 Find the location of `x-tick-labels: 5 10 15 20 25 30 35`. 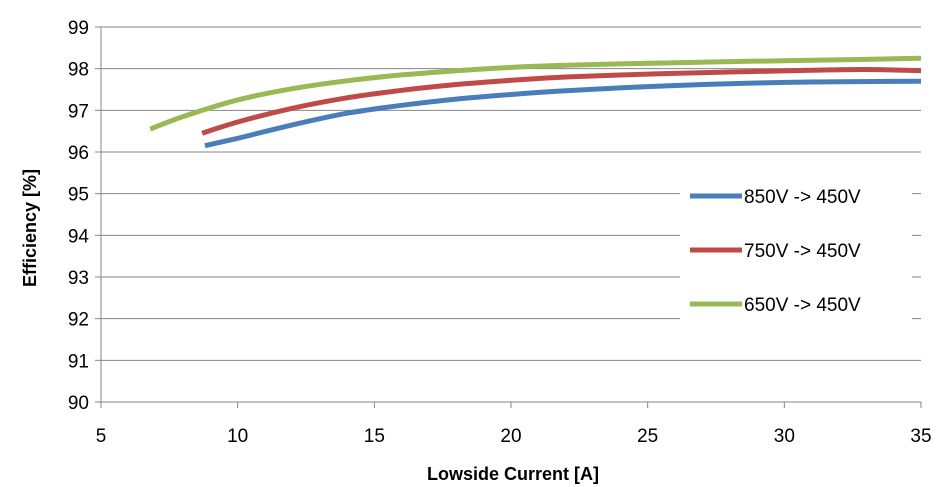

x-tick-labels: 5 10 15 20 25 30 35 is located at coordinates (514, 436).